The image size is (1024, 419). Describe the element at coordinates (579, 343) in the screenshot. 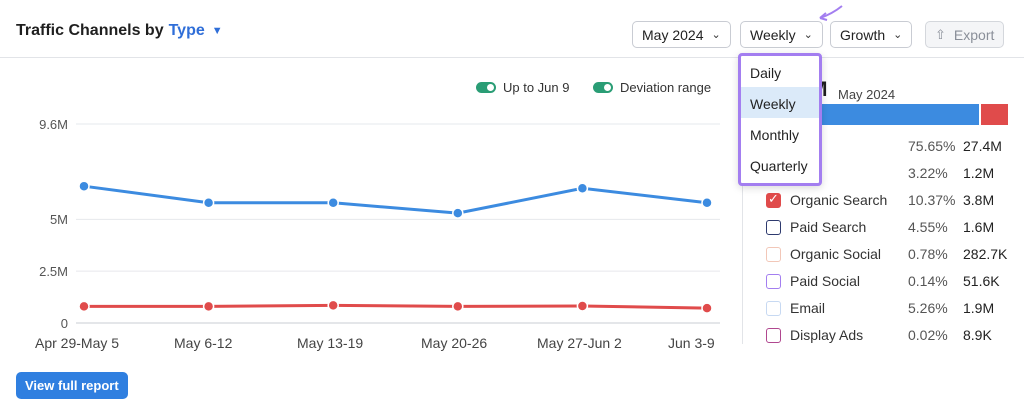

I see `x-tick-label: May 27-Jun 2` at that location.